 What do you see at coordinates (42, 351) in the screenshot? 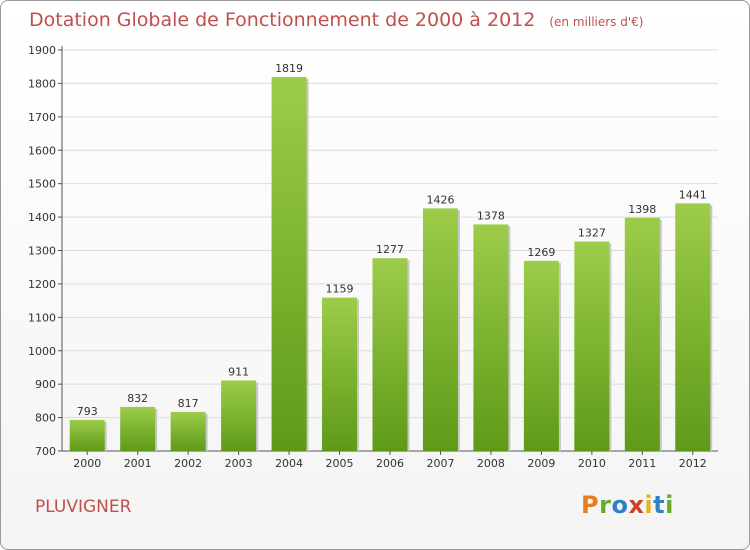
I see `y-tick-label: 1000` at bounding box center [42, 351].